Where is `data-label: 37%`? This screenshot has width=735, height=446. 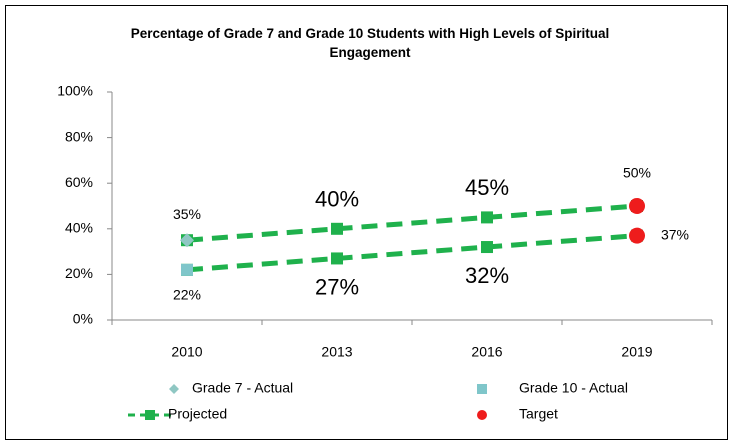
data-label: 37% is located at coordinates (675, 234).